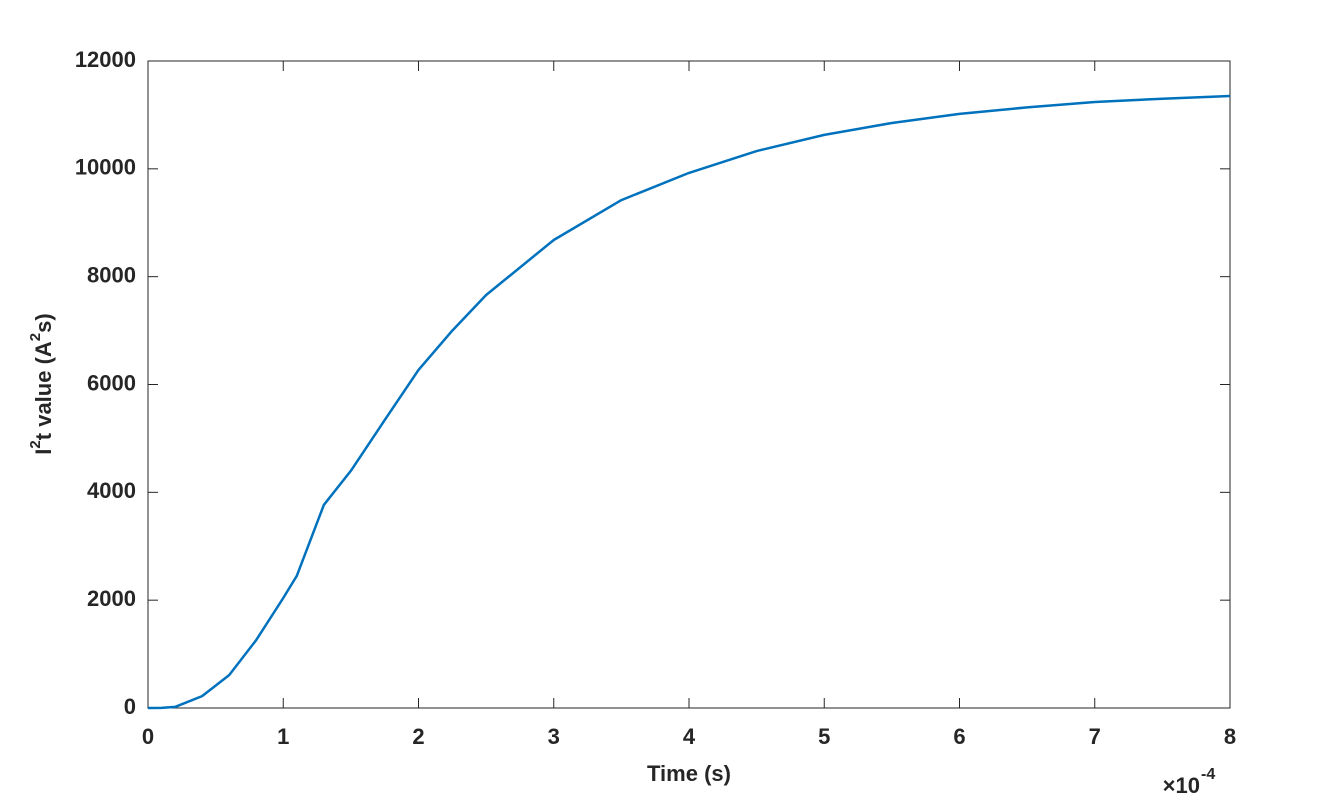  What do you see at coordinates (105, 59) in the screenshot?
I see `y-tick-label: 12000` at bounding box center [105, 59].